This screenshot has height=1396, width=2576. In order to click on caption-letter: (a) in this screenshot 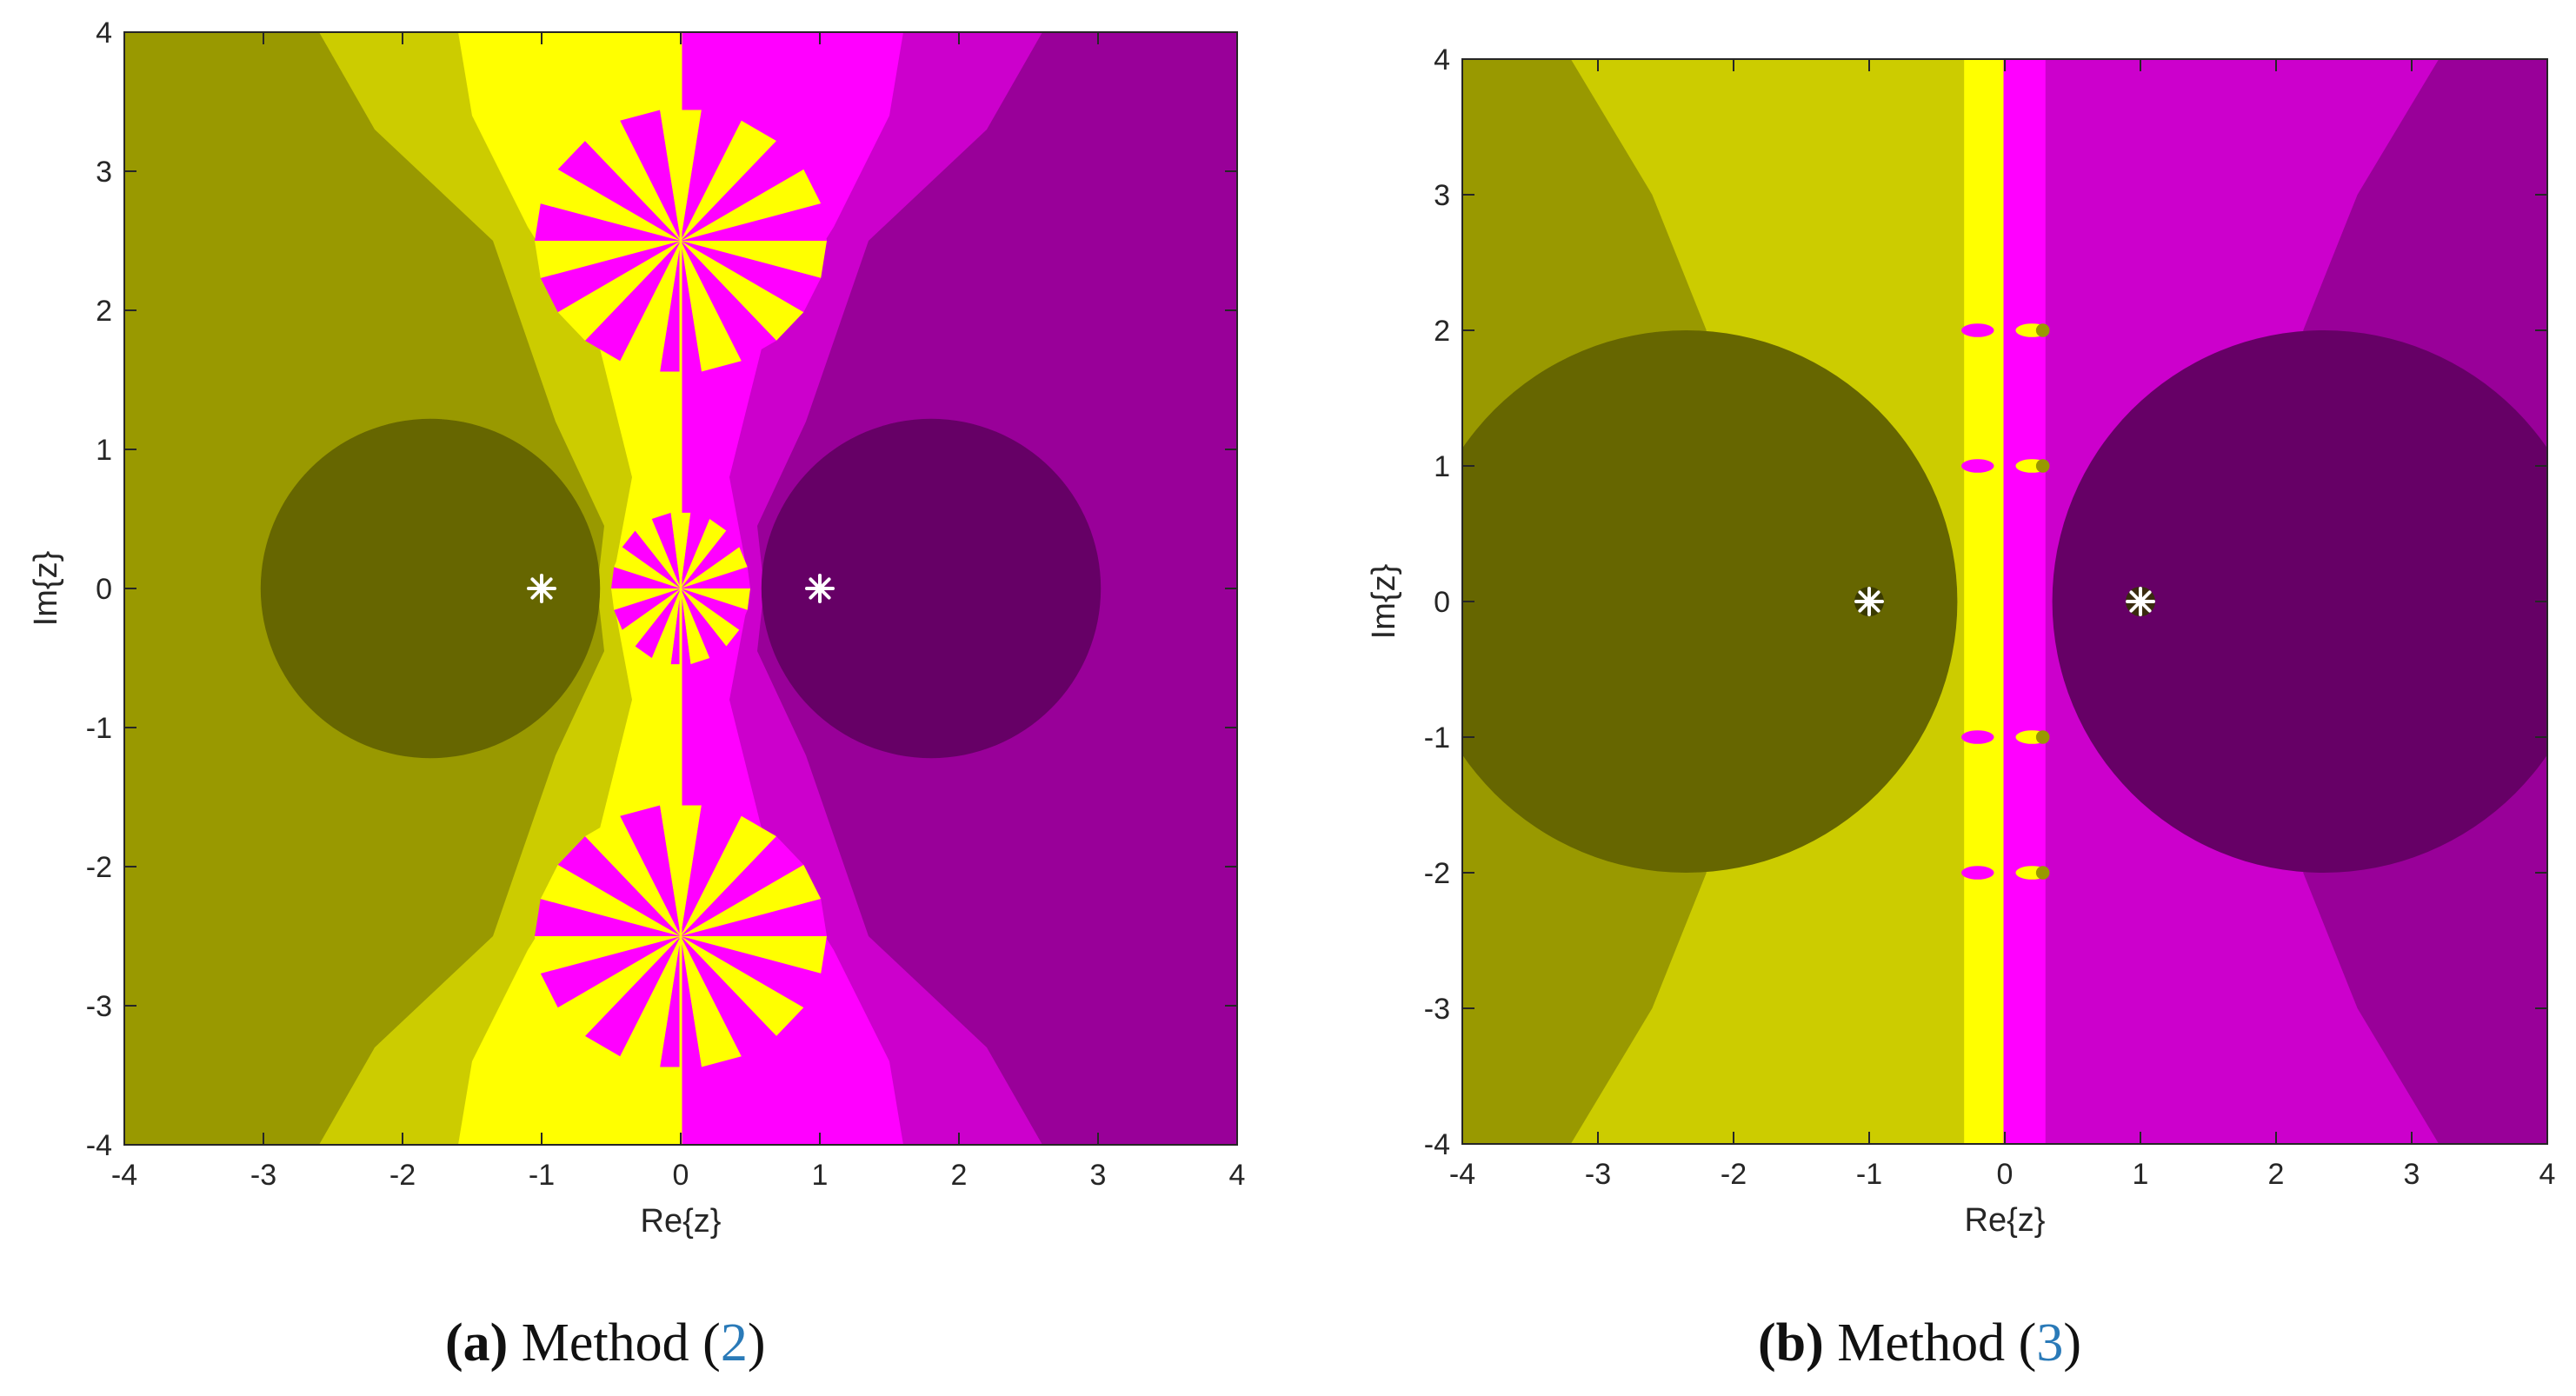, I will do `click(477, 1343)`.